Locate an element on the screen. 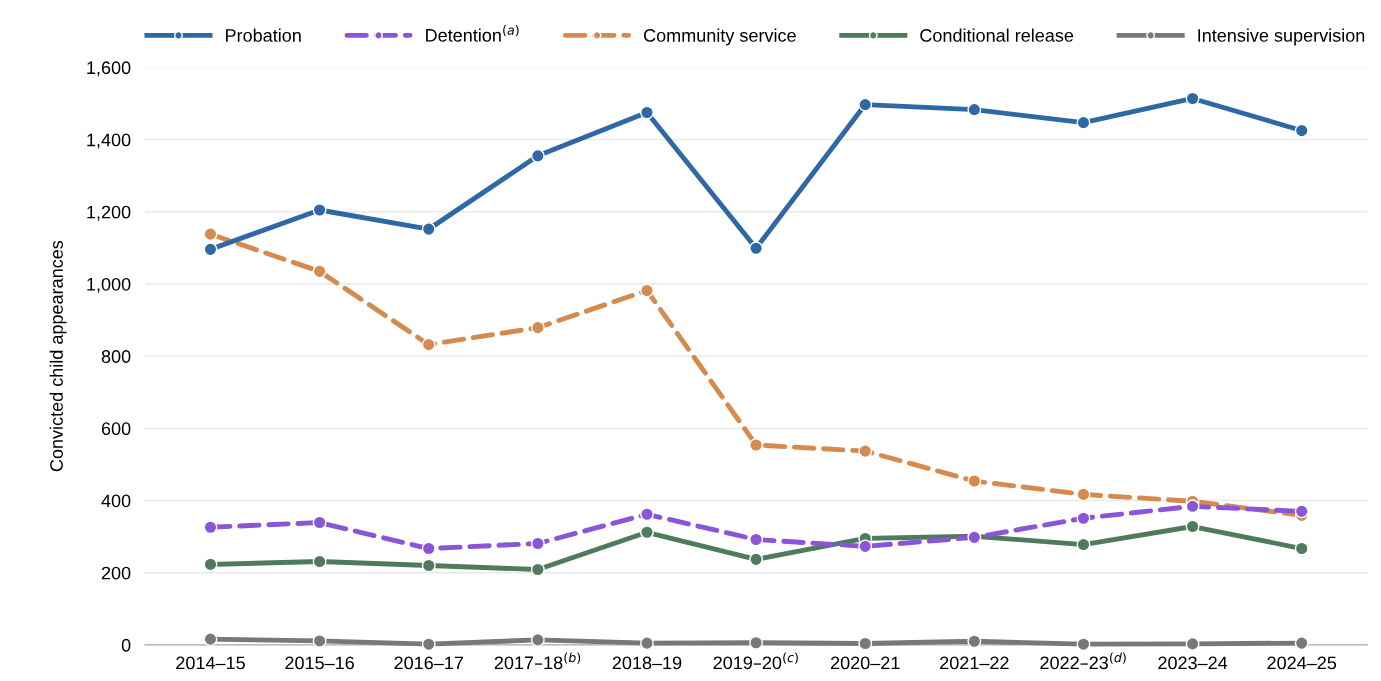 This screenshot has height=681, width=1381. legend-label: Intensive supervision is located at coordinates (1281, 37).